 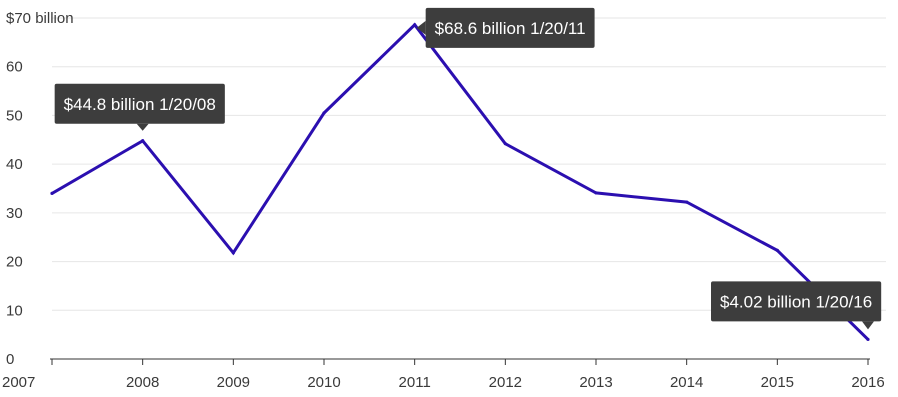 I want to click on x-tick-label: 2008, so click(x=142, y=382).